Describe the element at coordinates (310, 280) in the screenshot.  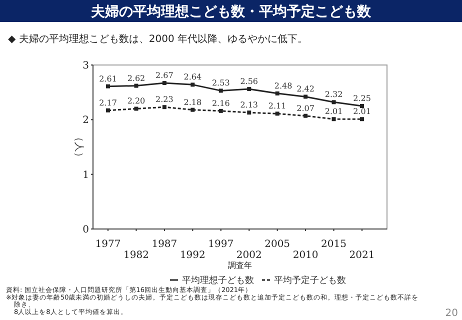
I see `legend-label: 平均予定子ども数` at that location.